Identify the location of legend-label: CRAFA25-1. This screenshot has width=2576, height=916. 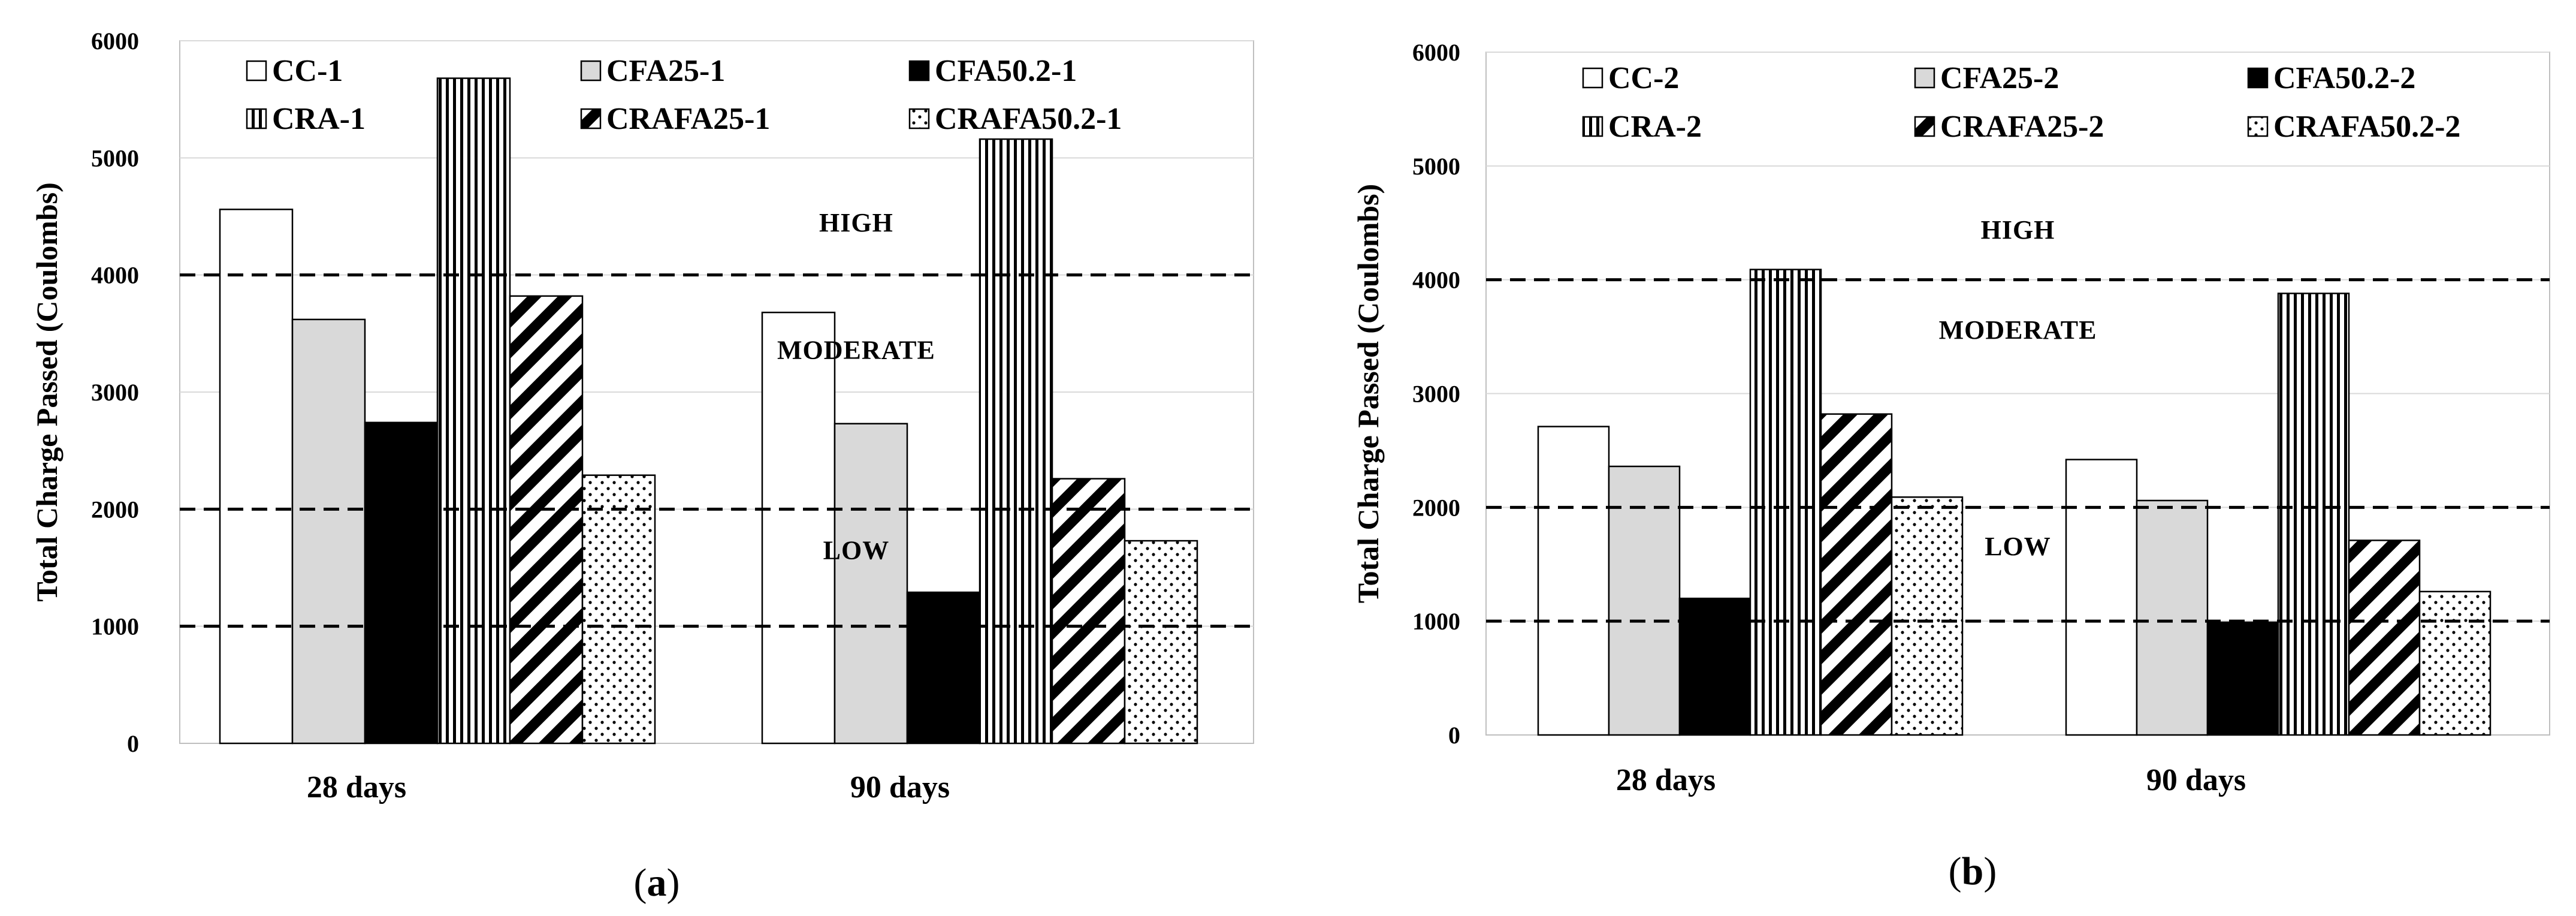
(688, 119).